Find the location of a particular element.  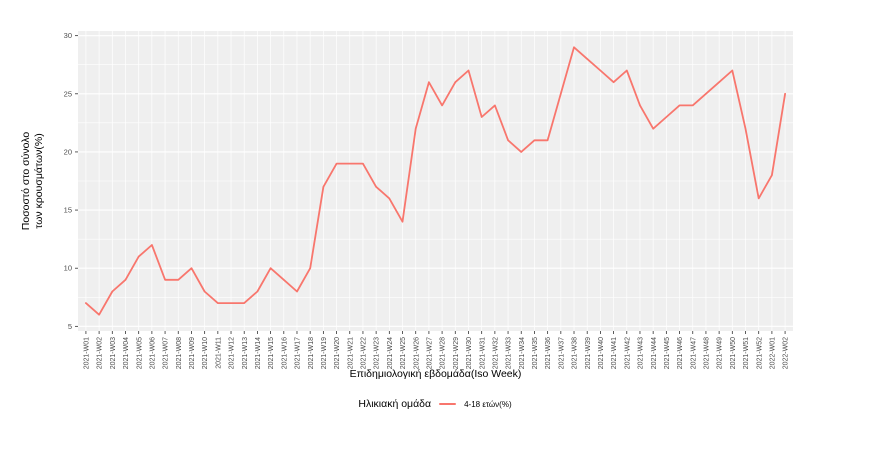

x-tick-label: 2021-W04 is located at coordinates (126, 353).